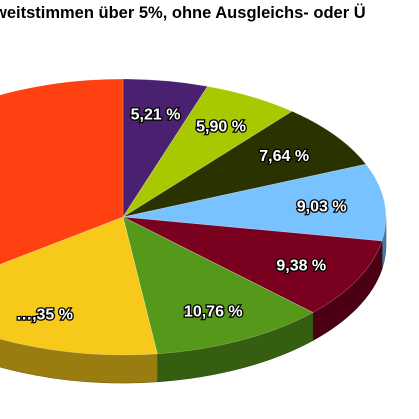 The height and width of the screenshot is (419, 419). What do you see at coordinates (284, 156) in the screenshot?
I see `slice-label-2: 7,64 %` at bounding box center [284, 156].